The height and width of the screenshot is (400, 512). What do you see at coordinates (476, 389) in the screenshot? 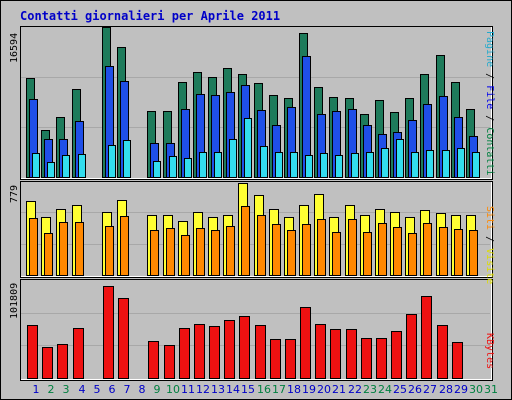
I see `x-tick-label-day-30: 30` at bounding box center [476, 389].